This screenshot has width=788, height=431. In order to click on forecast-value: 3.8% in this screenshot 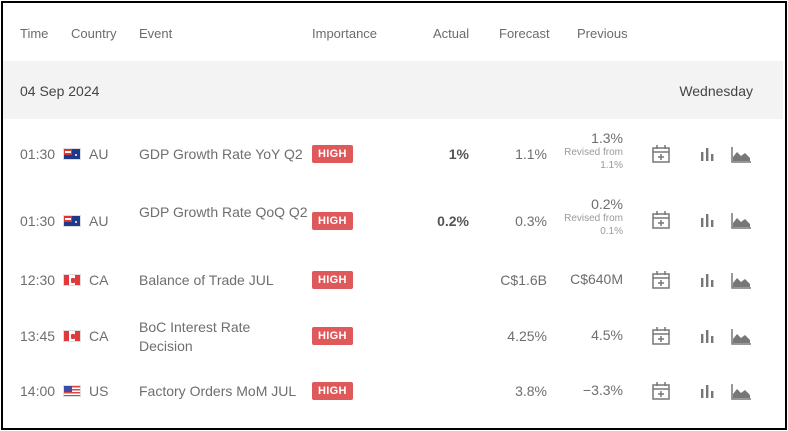, I will do `click(531, 391)`.